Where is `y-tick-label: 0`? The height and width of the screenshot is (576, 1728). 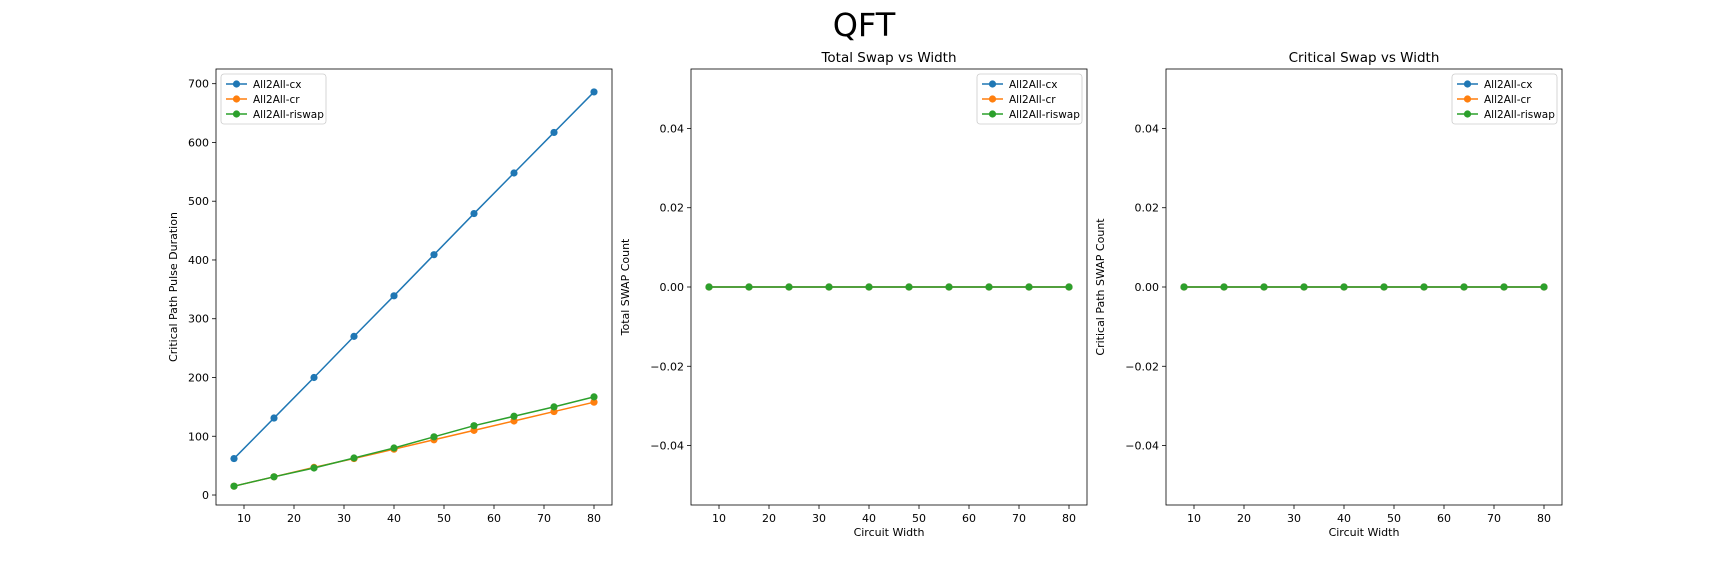
y-tick-label: 0 is located at coordinates (205, 495).